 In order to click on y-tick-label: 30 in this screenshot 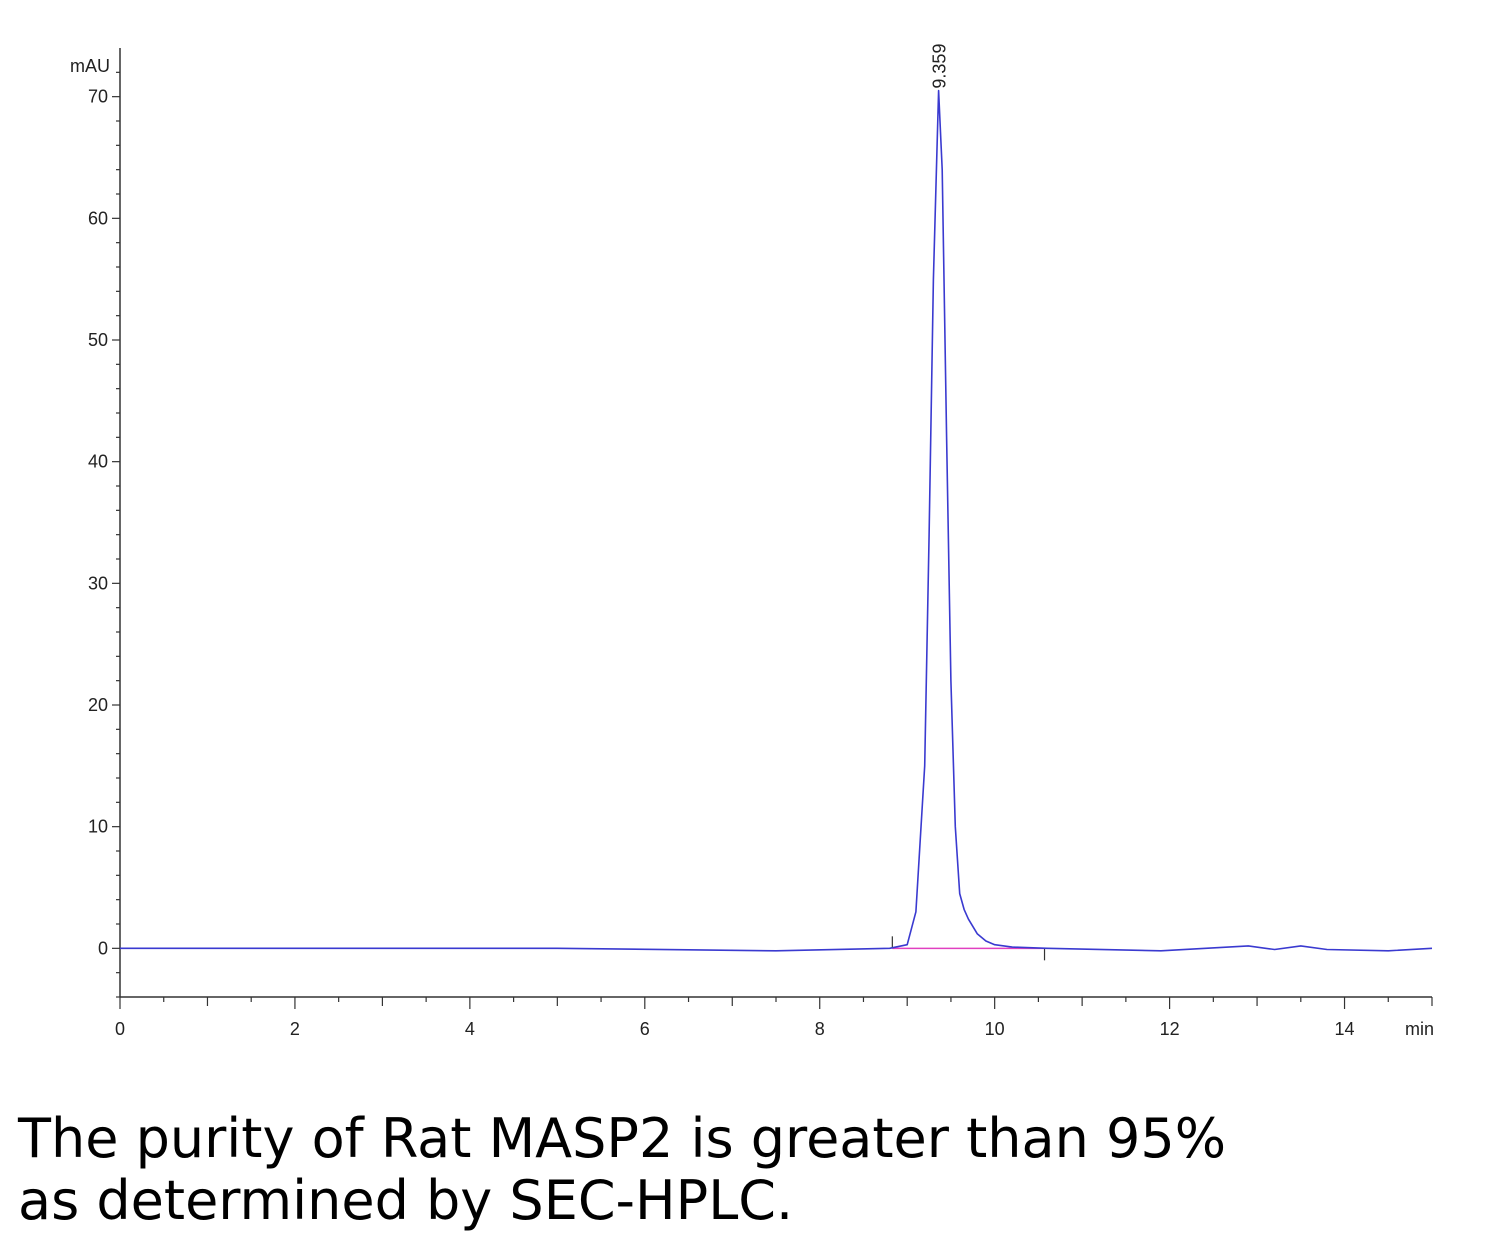, I will do `click(98, 583)`.